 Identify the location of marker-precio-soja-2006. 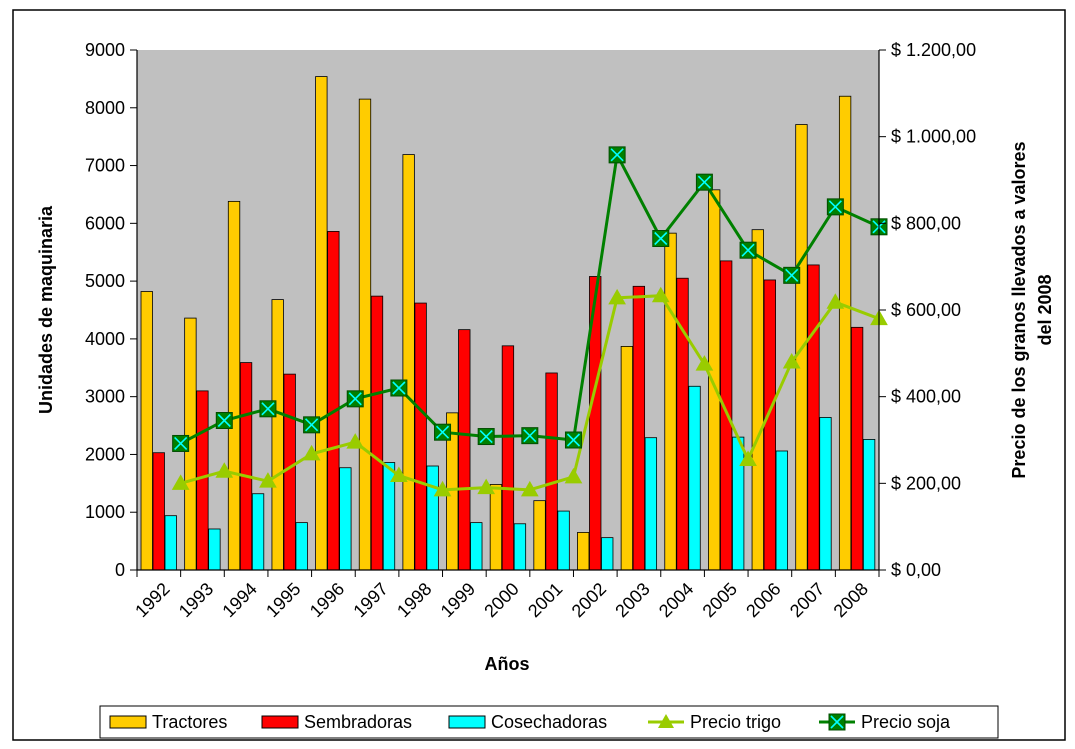
(792, 275).